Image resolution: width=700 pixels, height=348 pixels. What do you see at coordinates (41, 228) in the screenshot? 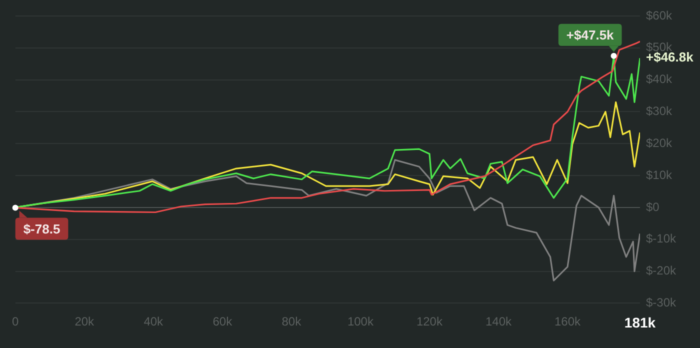
I see `annotation: $-78.5` at bounding box center [41, 228].